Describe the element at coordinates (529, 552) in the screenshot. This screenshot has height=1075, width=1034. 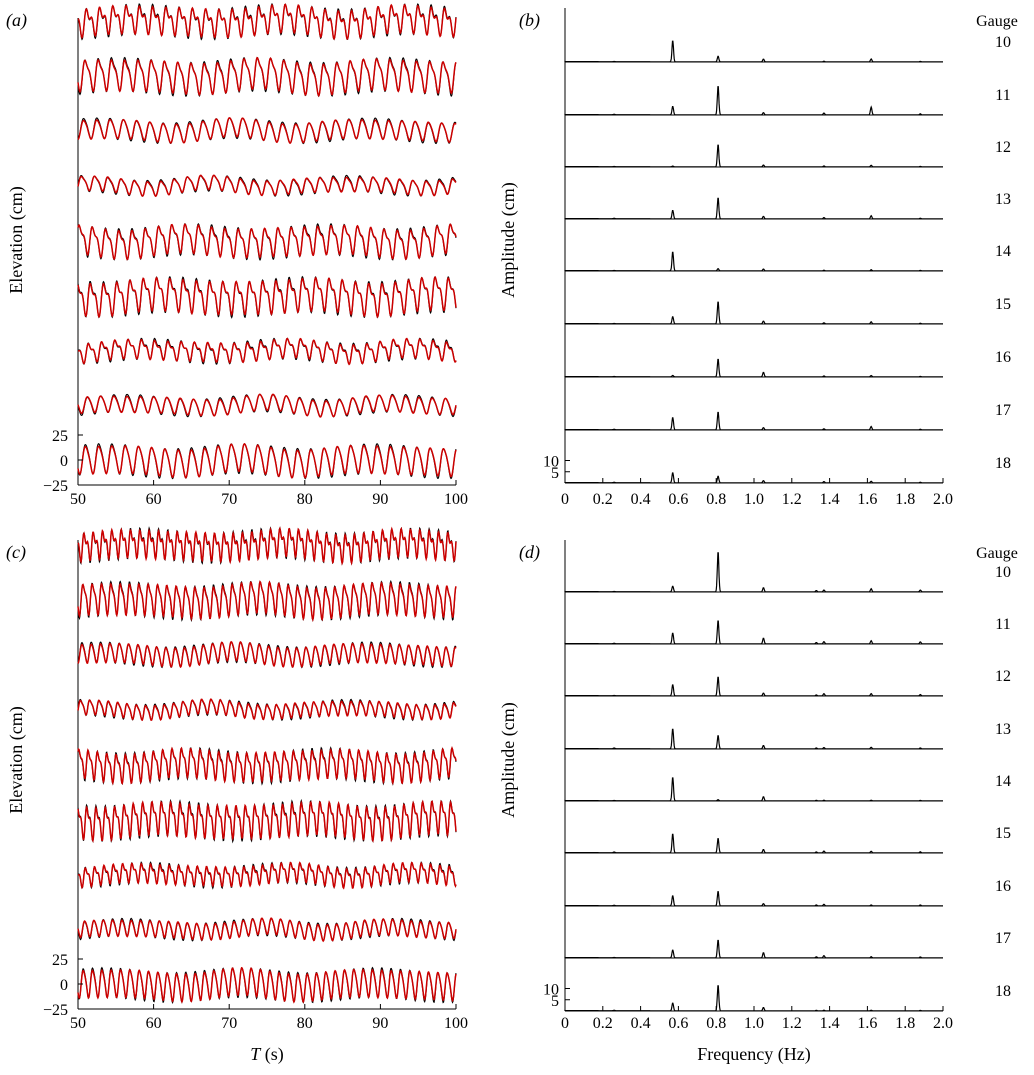
I see `panel-label: (d)` at that location.